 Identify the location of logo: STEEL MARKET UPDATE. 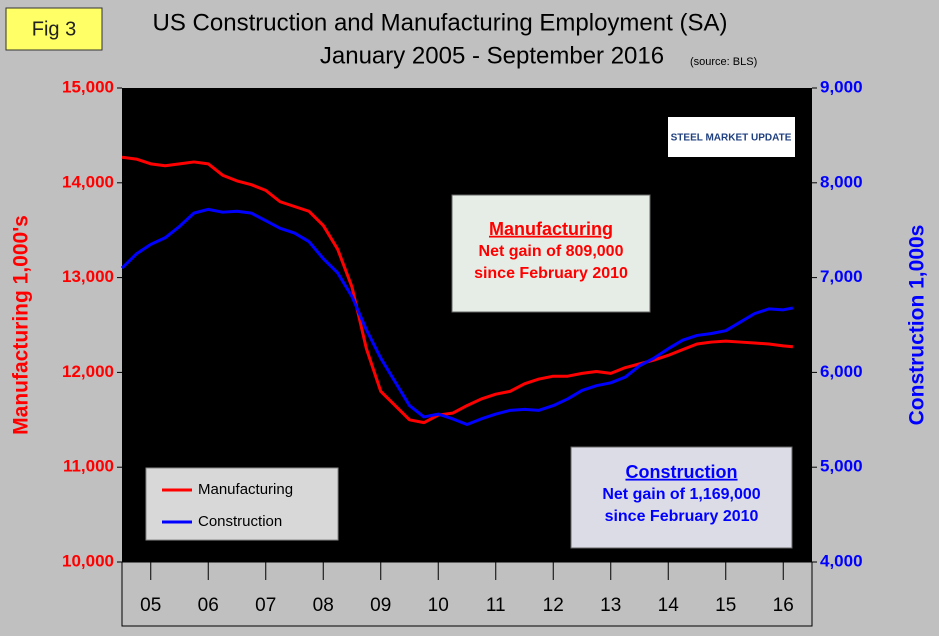
(731, 138).